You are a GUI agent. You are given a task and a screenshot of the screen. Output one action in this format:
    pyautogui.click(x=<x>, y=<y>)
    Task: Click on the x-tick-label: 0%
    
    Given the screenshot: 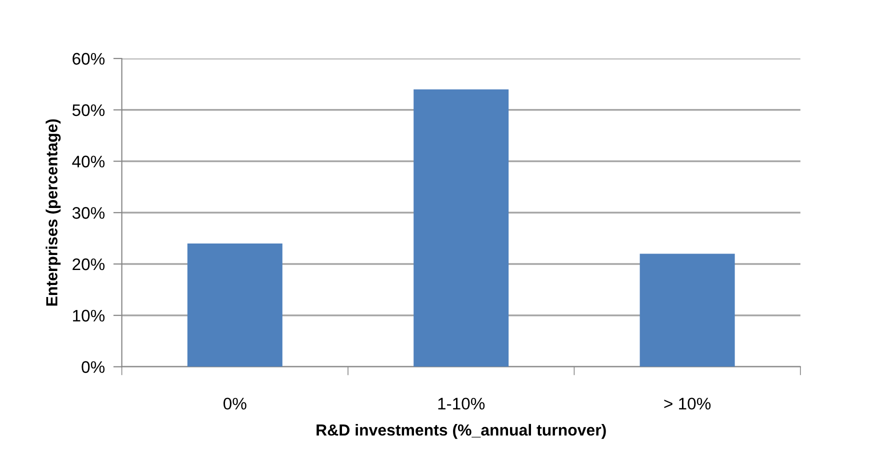 What is the action you would take?
    pyautogui.click(x=235, y=404)
    